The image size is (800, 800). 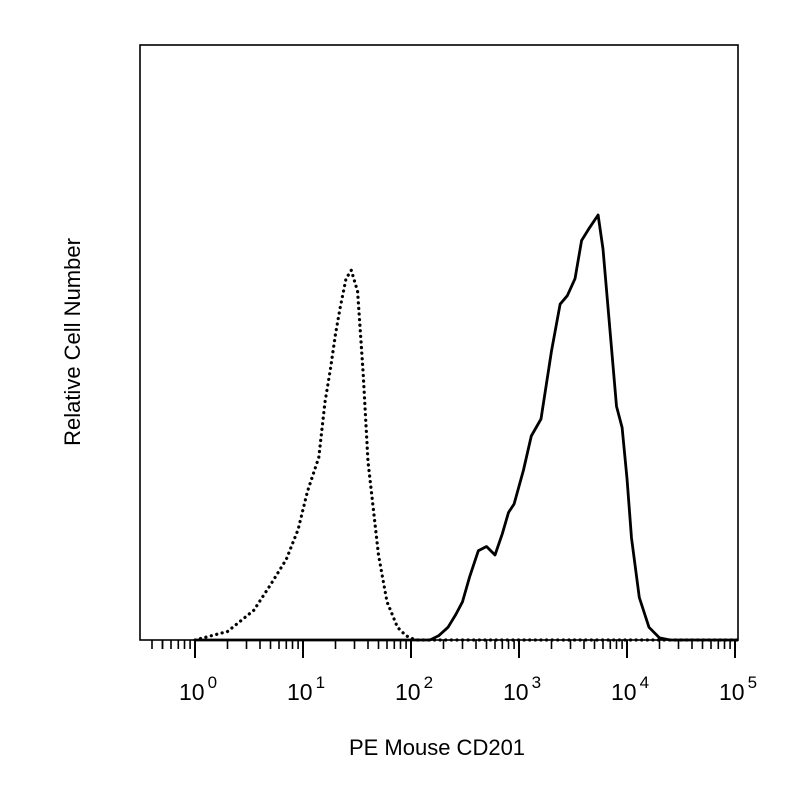 What do you see at coordinates (468, 689) in the screenshot?
I see `x-tick-labels-layer: 10 0 10 1 10 2 10 3 10 4 10 5` at bounding box center [468, 689].